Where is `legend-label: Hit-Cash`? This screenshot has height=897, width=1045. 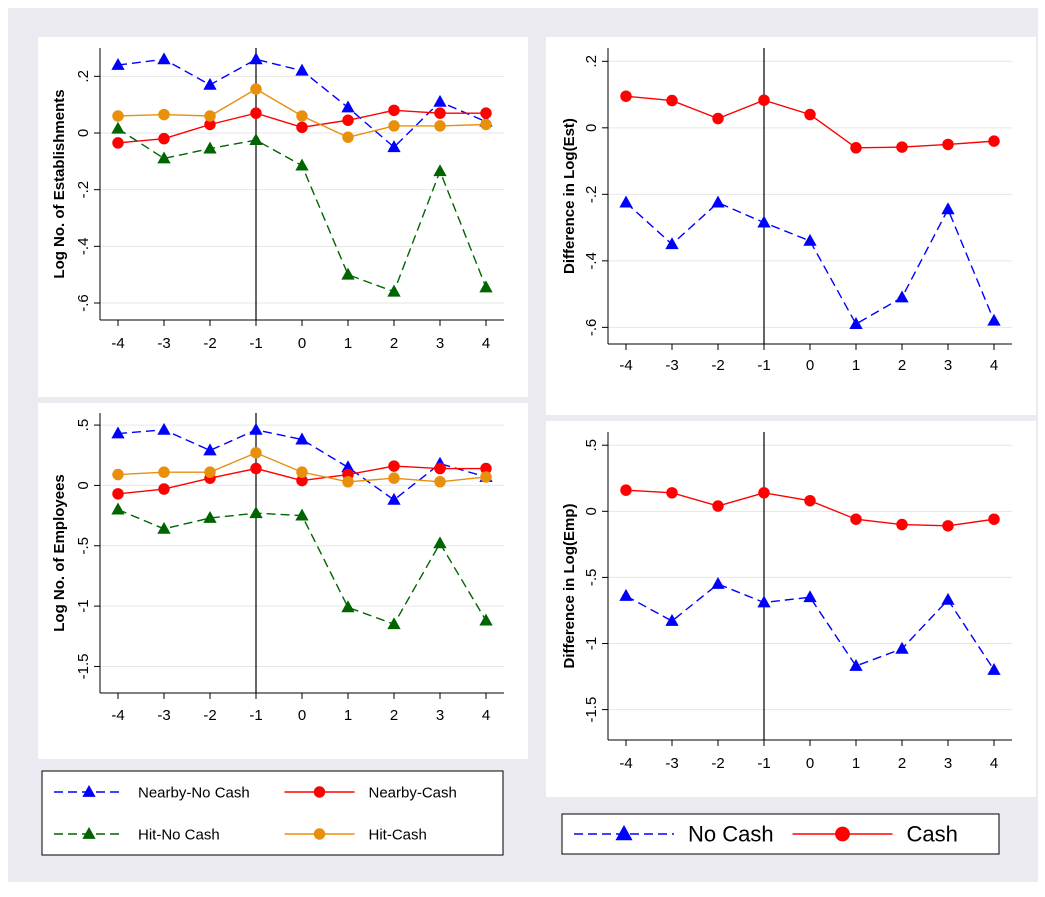 legend-label: Hit-Cash is located at coordinates (398, 834).